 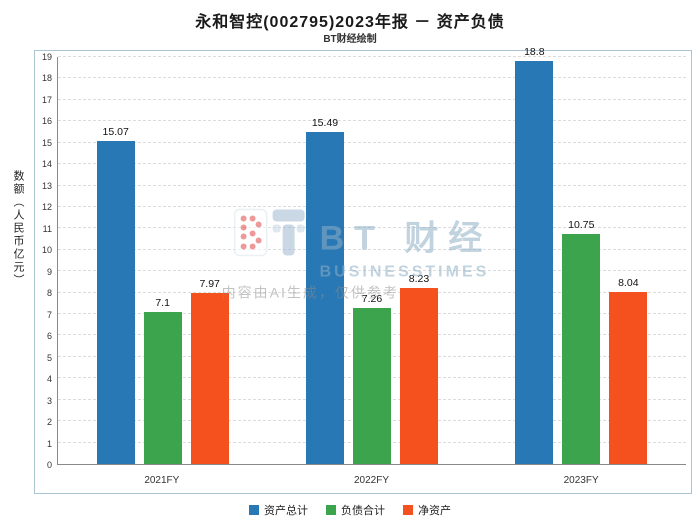 What do you see at coordinates (363, 511) in the screenshot?
I see `legend-label: 负债合计` at bounding box center [363, 511].